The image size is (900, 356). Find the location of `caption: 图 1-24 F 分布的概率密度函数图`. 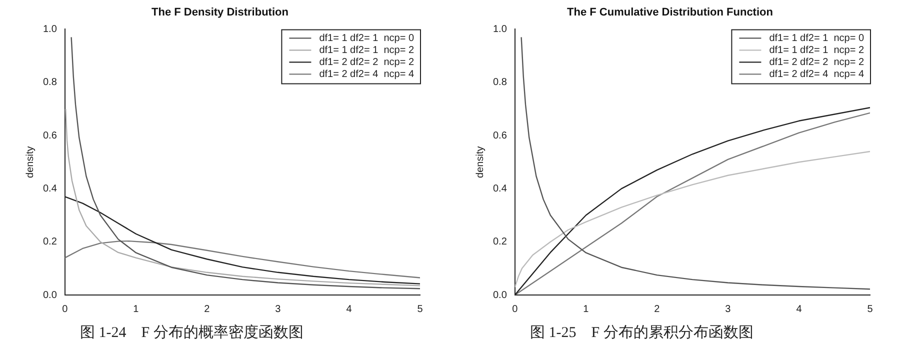

caption: 图 1-24 F 分布的概率密度函数图 is located at coordinates (191, 333).